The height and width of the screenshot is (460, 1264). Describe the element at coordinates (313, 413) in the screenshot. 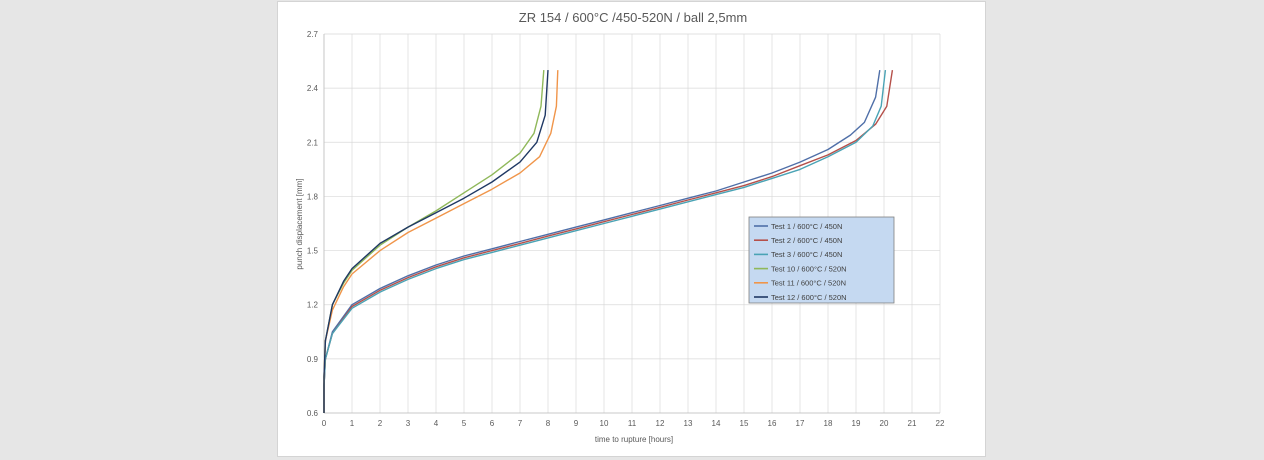

I see `y-tick-label: 0.6` at that location.